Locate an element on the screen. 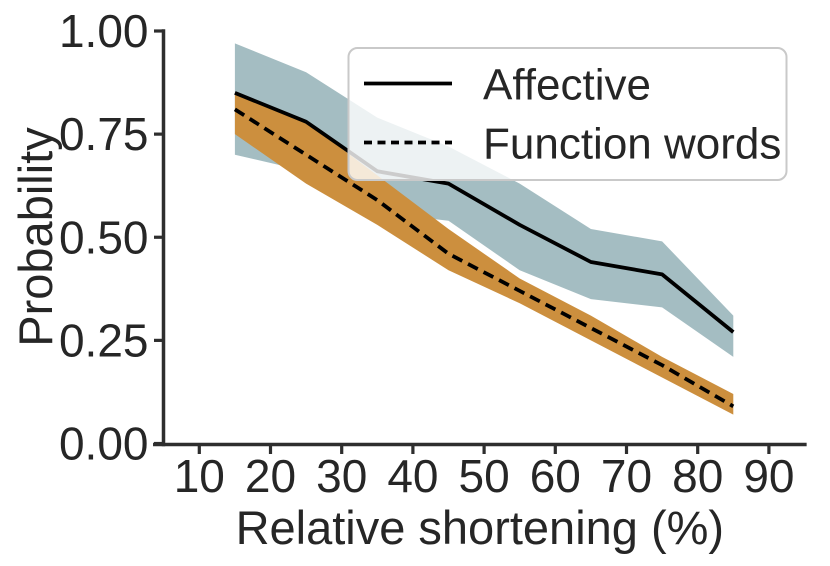 This screenshot has width=830, height=566. y-tick-label: 0.75 is located at coordinates (104, 134).